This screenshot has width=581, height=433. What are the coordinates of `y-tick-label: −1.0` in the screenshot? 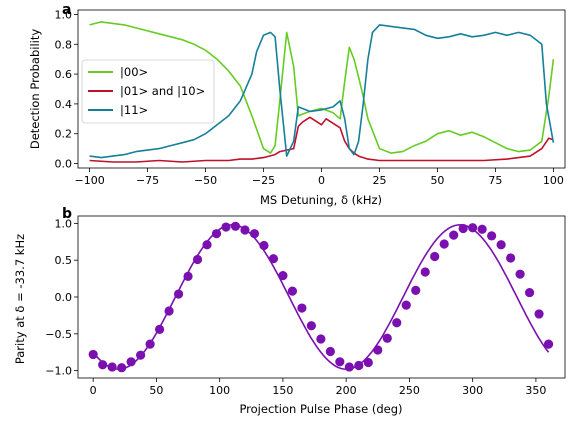 It's located at (58, 371).